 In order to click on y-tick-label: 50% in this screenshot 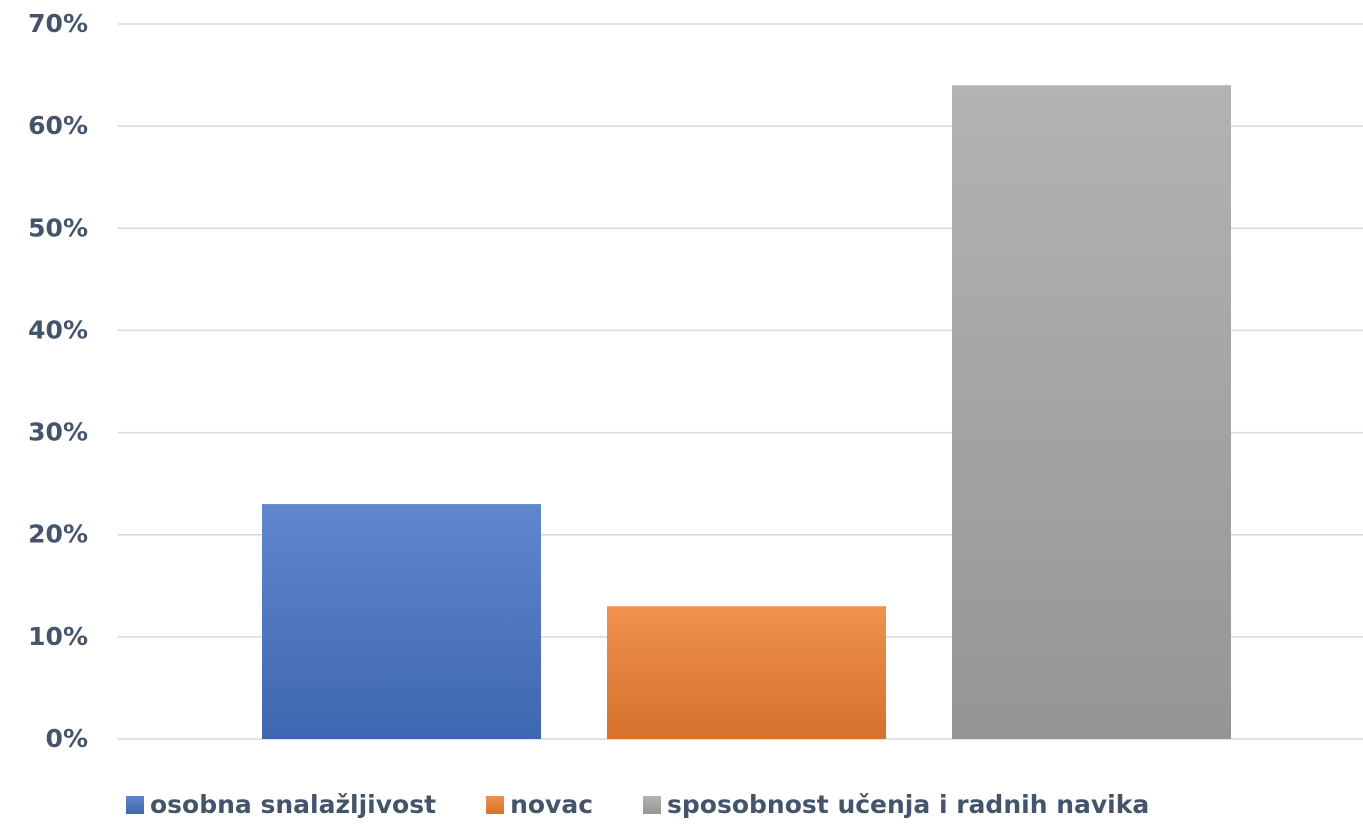, I will do `click(58, 227)`.